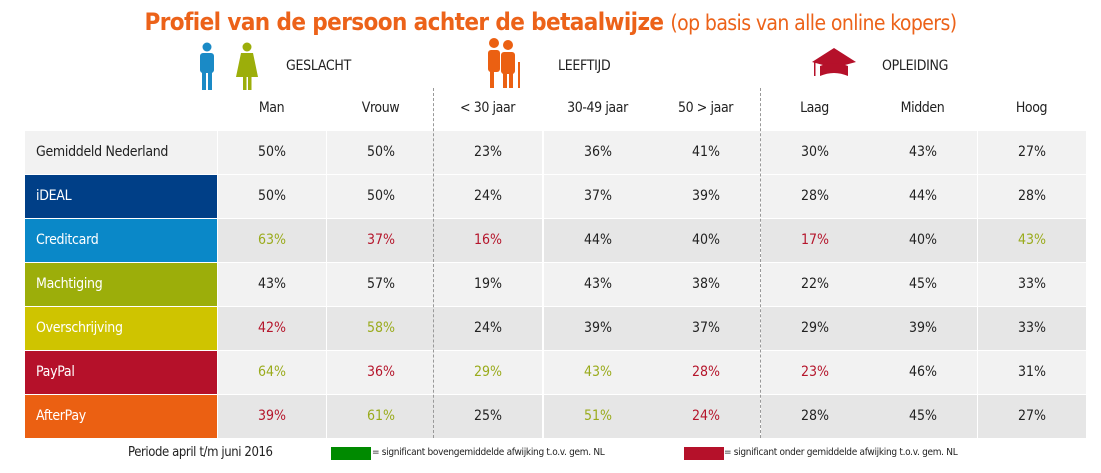 This screenshot has width=1101, height=473. What do you see at coordinates (121, 328) in the screenshot?
I see `row-label: Overschrijving` at bounding box center [121, 328].